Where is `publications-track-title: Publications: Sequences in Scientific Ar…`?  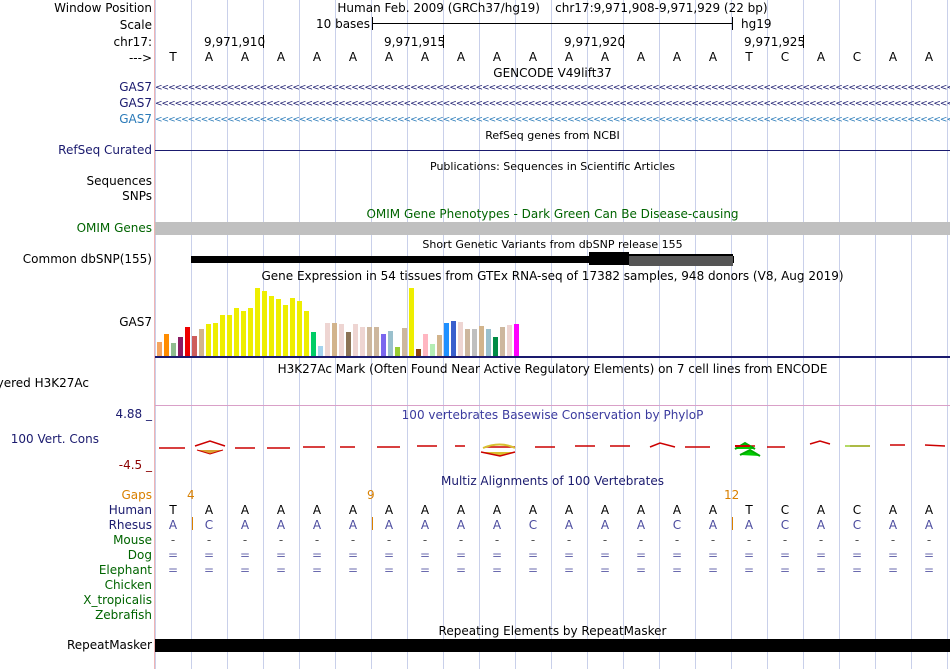 publications-track-title: Publications: Sequences in Scientific Ar… is located at coordinates (552, 166).